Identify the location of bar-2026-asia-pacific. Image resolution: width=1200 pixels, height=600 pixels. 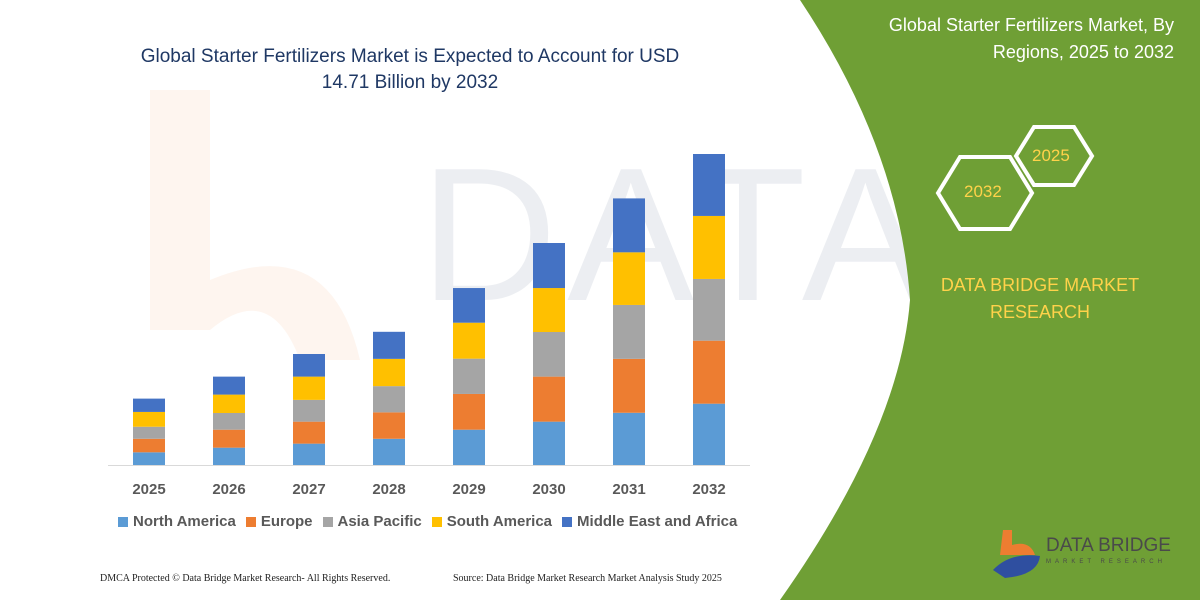
(229, 421).